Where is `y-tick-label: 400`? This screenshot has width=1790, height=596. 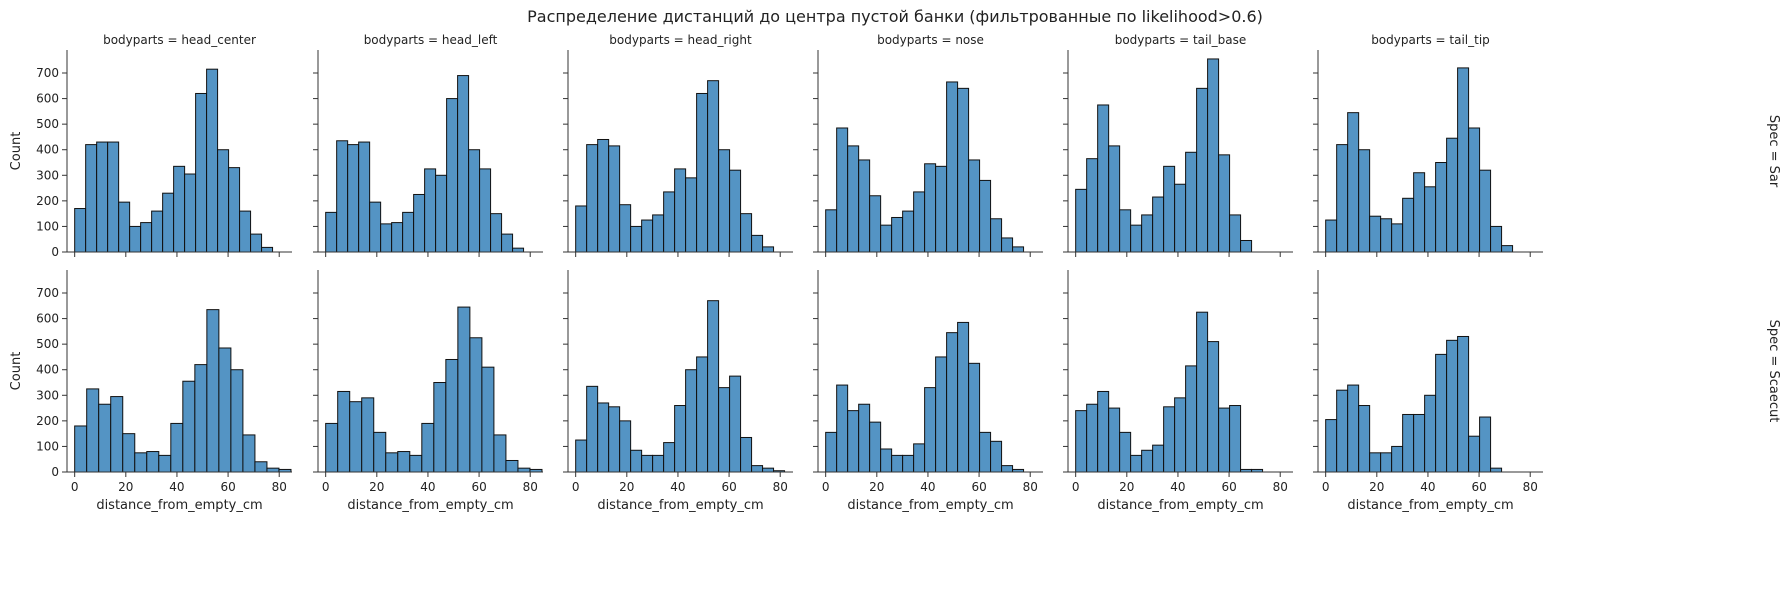 y-tick-label: 400 is located at coordinates (47, 150).